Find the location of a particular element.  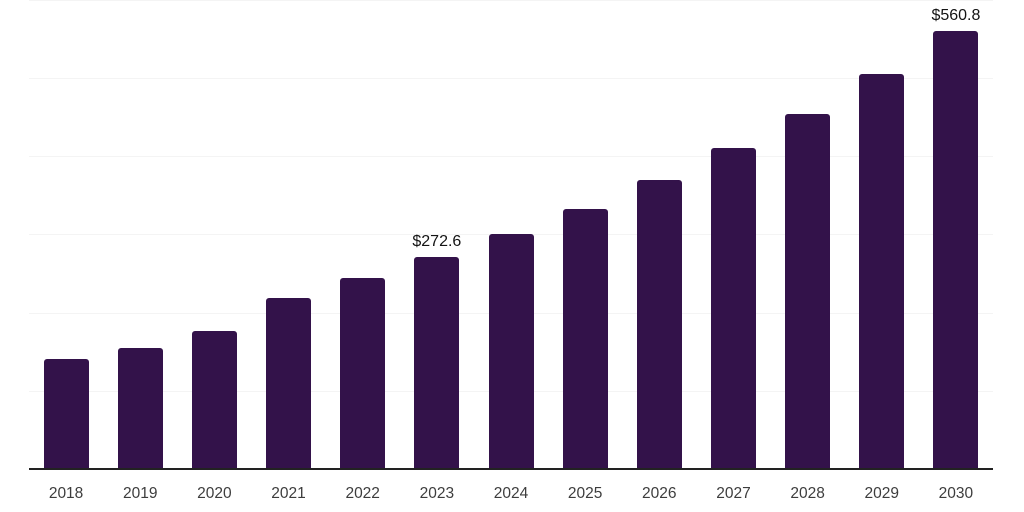

bar-2018 is located at coordinates (66, 414).